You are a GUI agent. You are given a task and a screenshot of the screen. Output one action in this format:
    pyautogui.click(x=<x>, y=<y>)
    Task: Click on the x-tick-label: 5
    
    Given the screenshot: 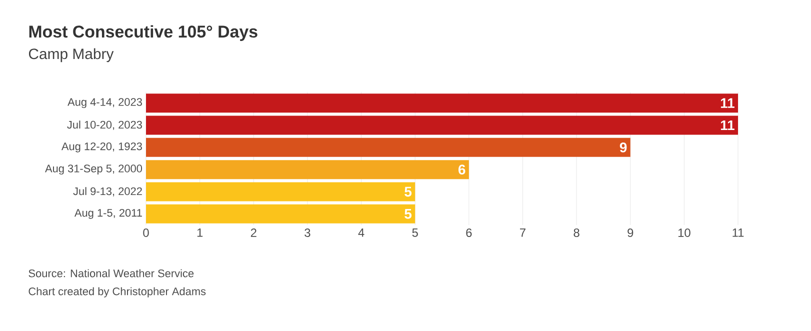 What is the action you would take?
    pyautogui.click(x=415, y=232)
    